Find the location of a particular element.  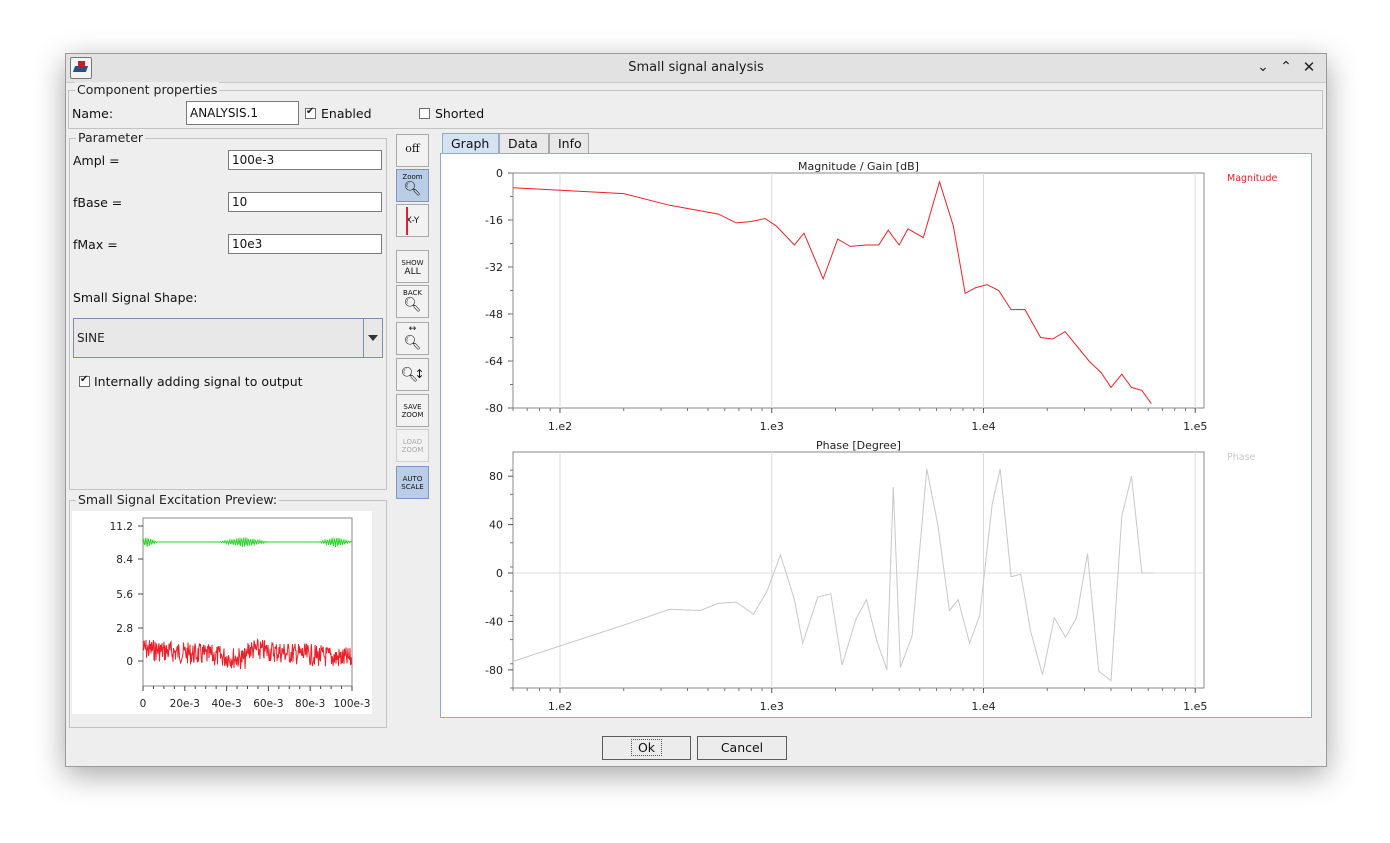

save-zoom-button: SAVE ZOOM is located at coordinates (412, 410).